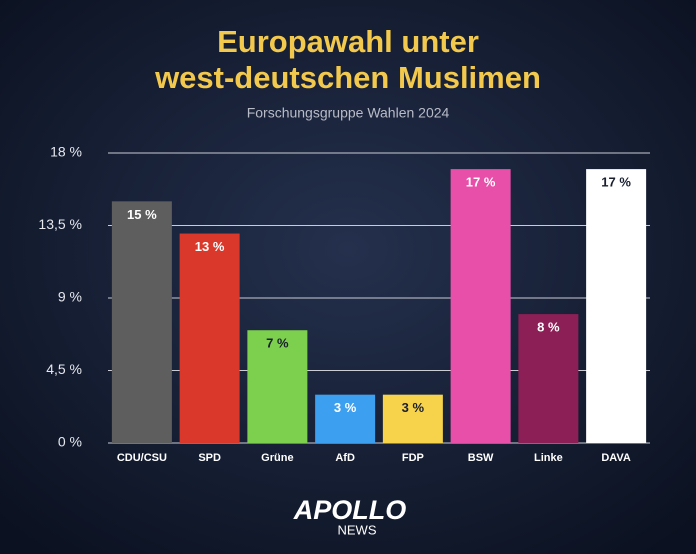  Describe the element at coordinates (70, 442) in the screenshot. I see `y-tick-label: 0 %` at that location.